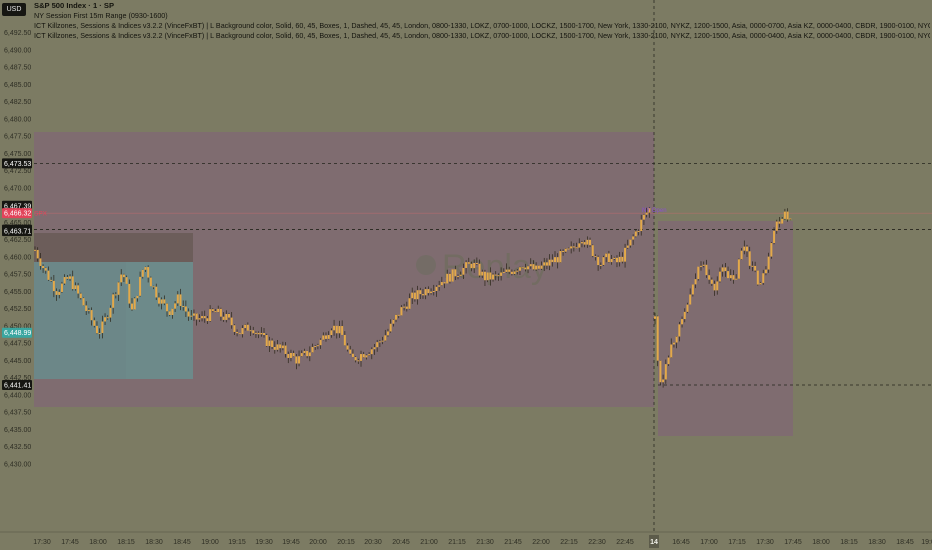 Image resolution: width=932 pixels, height=550 pixels. What do you see at coordinates (113, 320) in the screenshot?
I see `first-15m-range-box` at bounding box center [113, 320].